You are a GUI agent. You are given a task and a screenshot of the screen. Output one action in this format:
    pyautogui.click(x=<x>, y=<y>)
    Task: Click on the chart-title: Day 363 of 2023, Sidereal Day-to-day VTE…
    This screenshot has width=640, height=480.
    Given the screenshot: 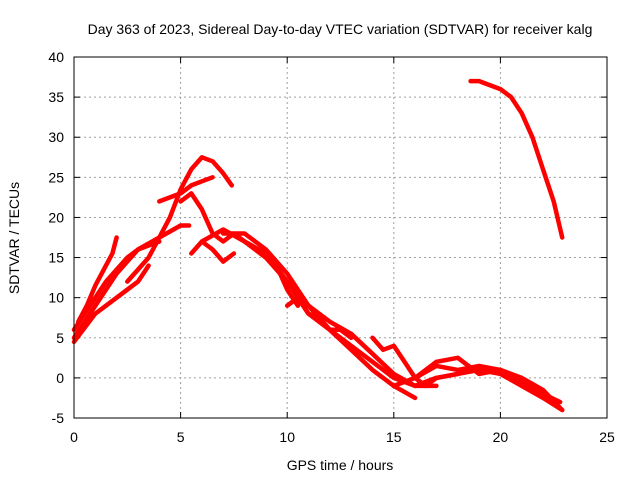 What is the action you would take?
    pyautogui.click(x=340, y=29)
    